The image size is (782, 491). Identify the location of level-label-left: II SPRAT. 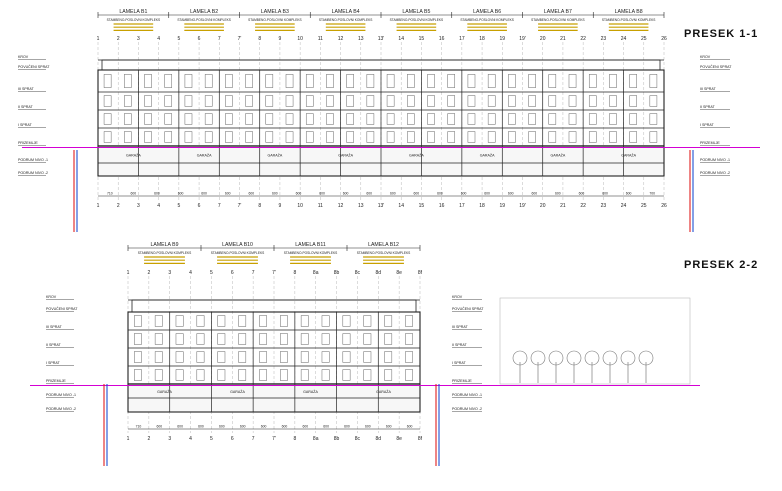
(54, 345).